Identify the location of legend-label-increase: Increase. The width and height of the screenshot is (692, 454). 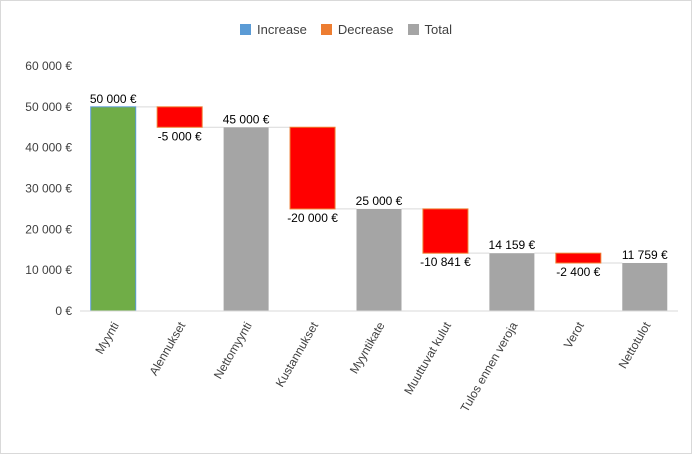
(282, 29).